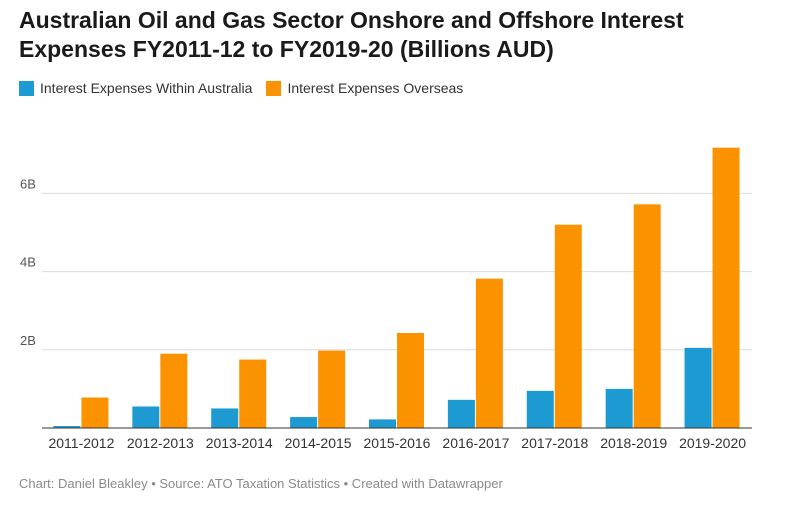 Image resolution: width=788 pixels, height=506 pixels. Describe the element at coordinates (554, 443) in the screenshot. I see `x-tick-label: 2017-2018` at that location.